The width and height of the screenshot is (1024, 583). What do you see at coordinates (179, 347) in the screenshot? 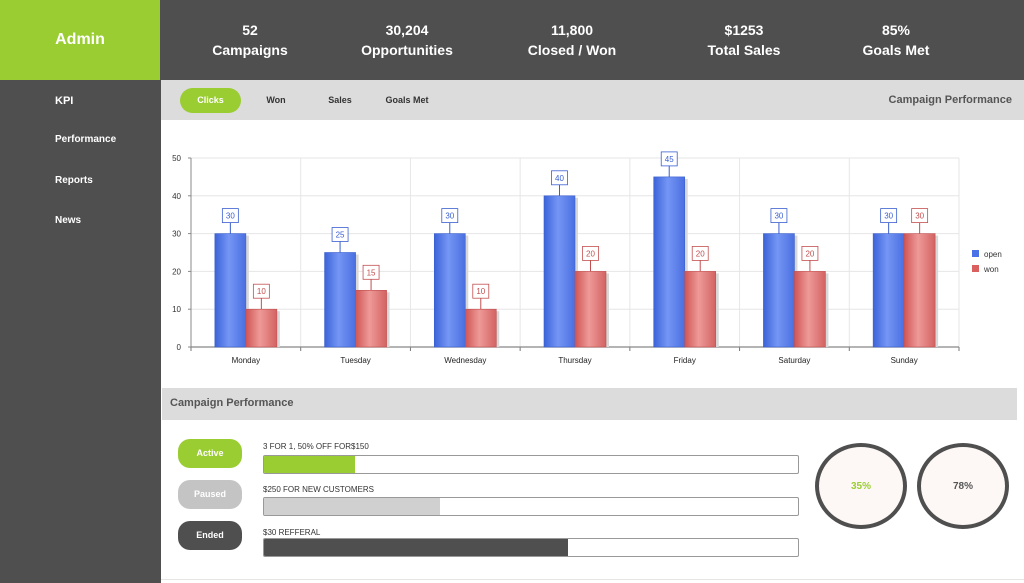
I see `y-tick-label: 0` at bounding box center [179, 347].